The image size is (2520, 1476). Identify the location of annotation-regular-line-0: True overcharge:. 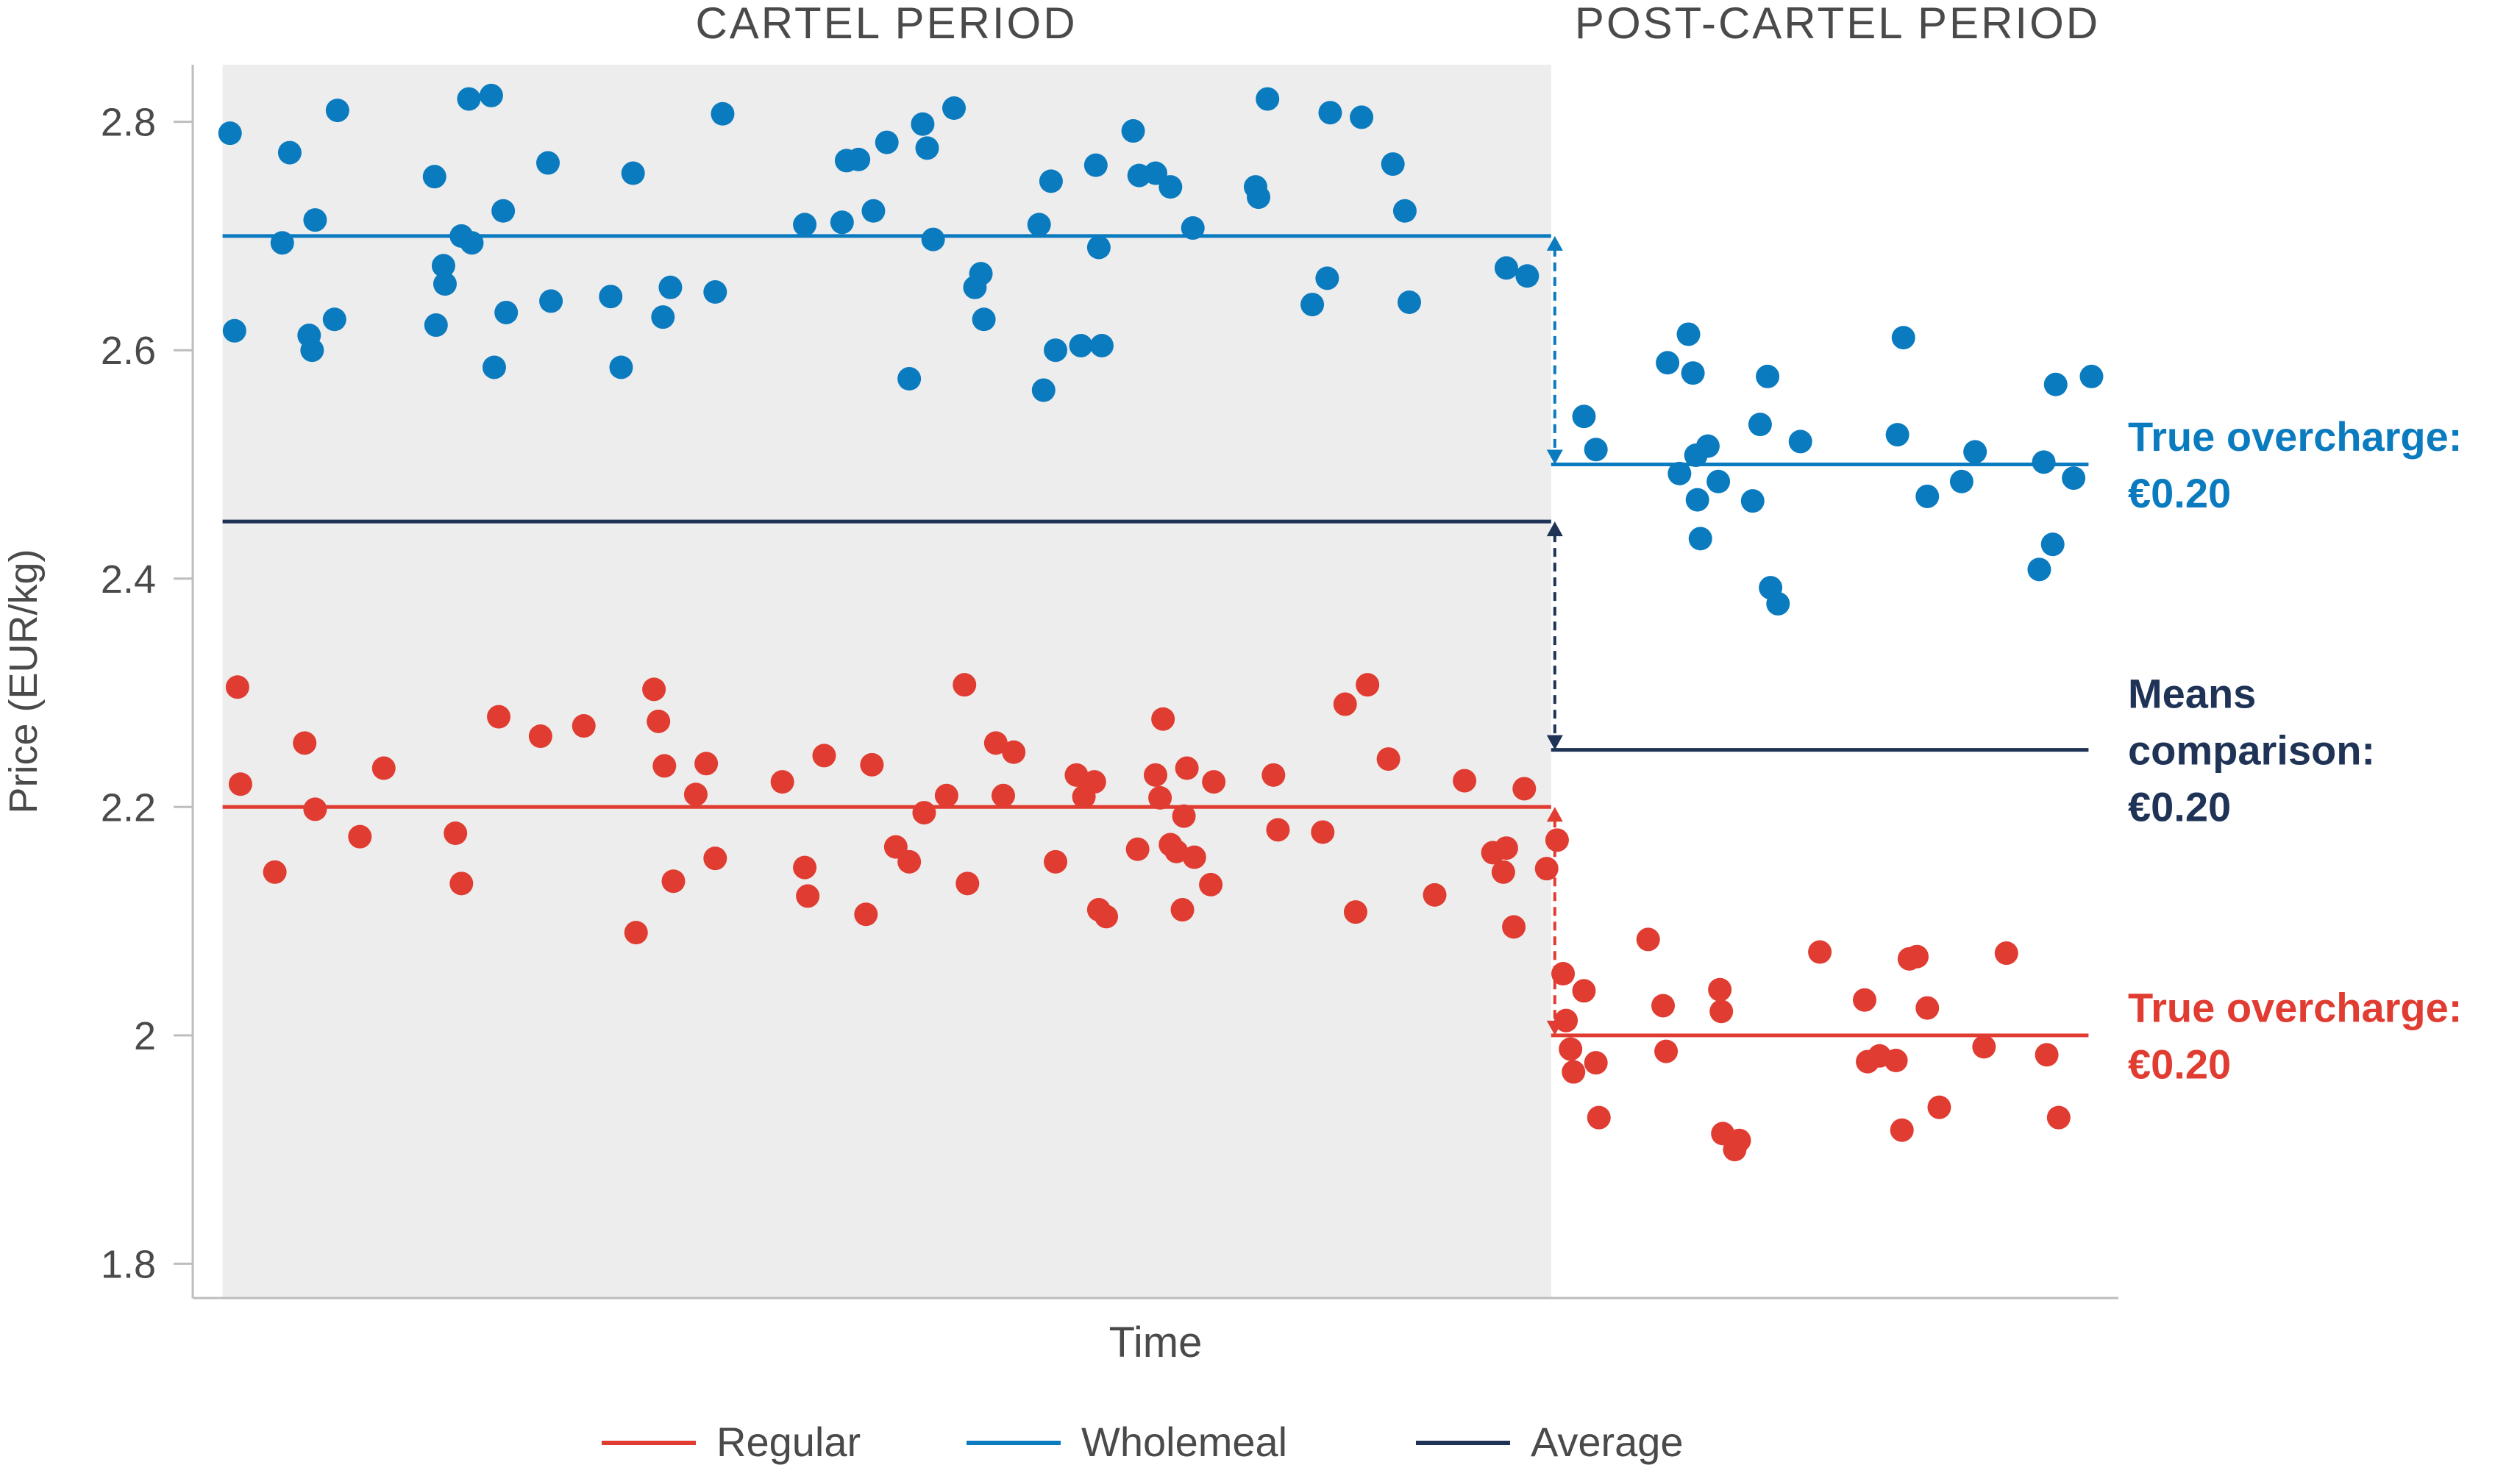
(2295, 1007).